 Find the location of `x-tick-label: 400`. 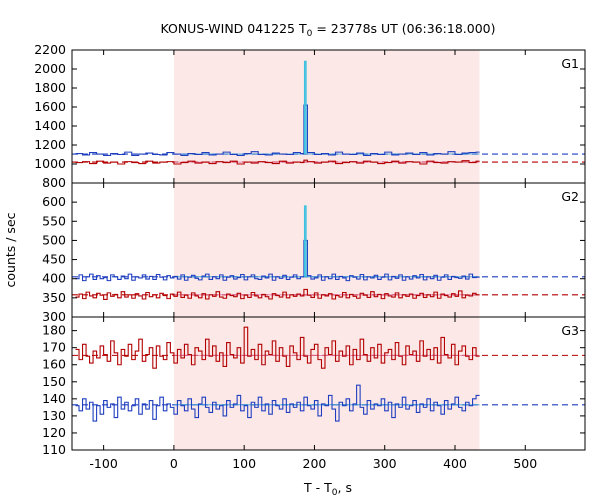

x-tick-label: 400 is located at coordinates (455, 463).